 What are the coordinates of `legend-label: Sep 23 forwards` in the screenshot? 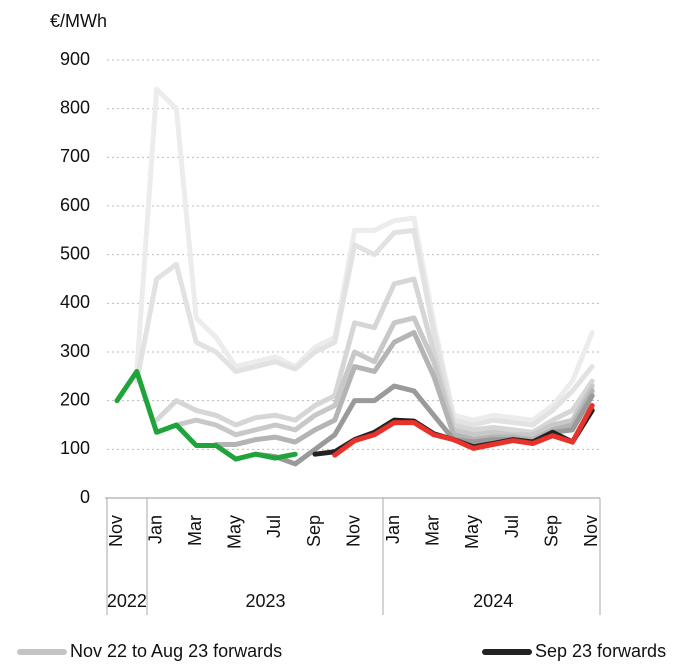 It's located at (600, 651).